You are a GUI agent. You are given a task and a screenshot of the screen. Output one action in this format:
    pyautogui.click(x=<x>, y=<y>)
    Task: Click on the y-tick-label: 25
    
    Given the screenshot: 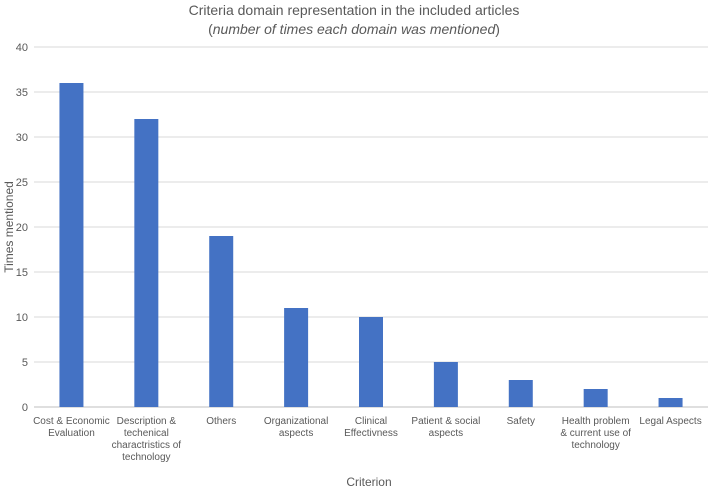 What is the action you would take?
    pyautogui.click(x=22, y=183)
    